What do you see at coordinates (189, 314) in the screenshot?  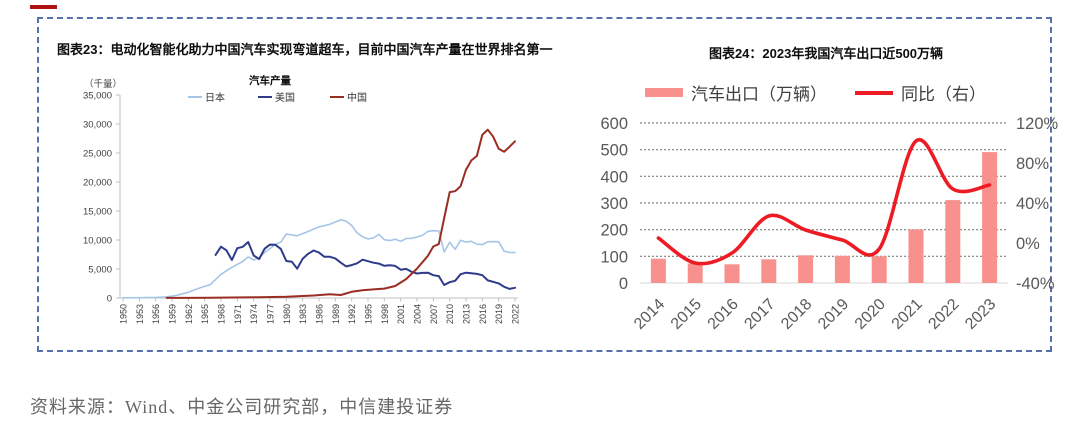 I see `svg-text: 1962` at bounding box center [189, 314].